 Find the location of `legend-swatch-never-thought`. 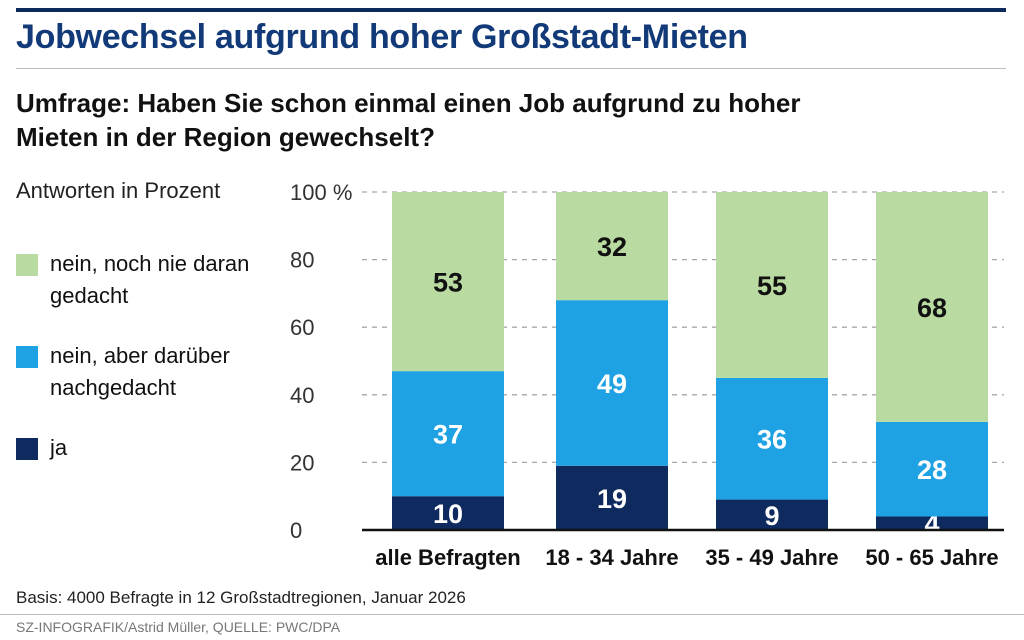

legend-swatch-never-thought is located at coordinates (27, 265).